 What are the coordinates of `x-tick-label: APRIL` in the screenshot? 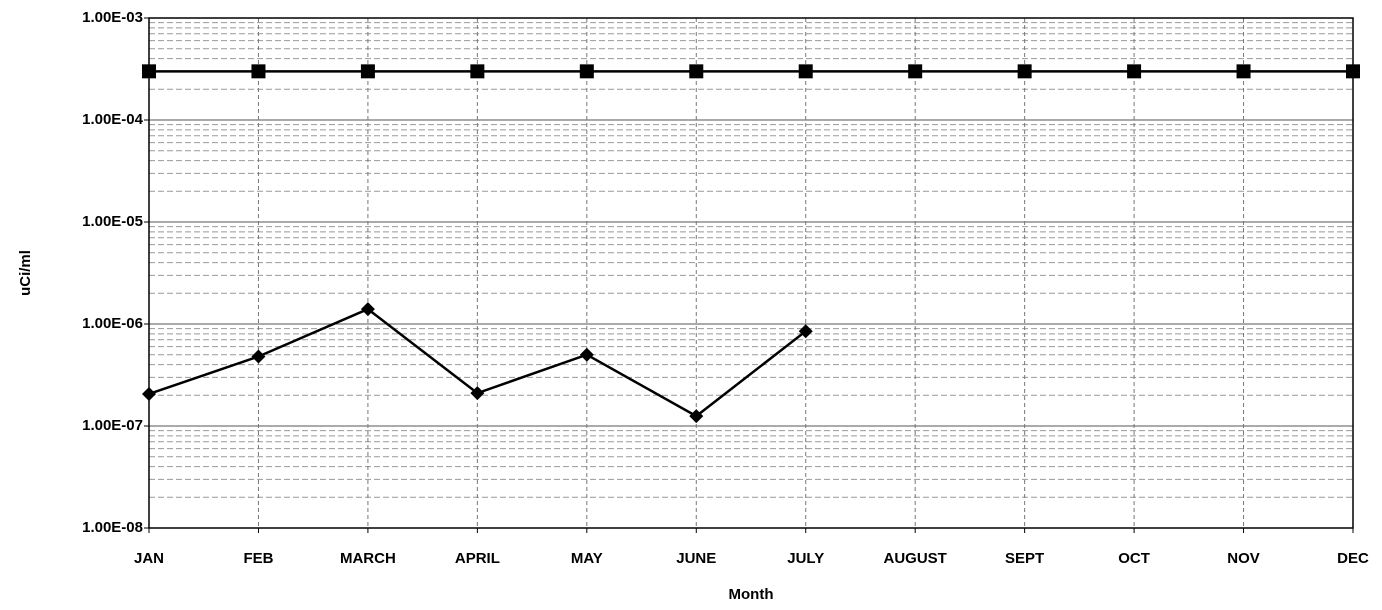 It's located at (477, 558).